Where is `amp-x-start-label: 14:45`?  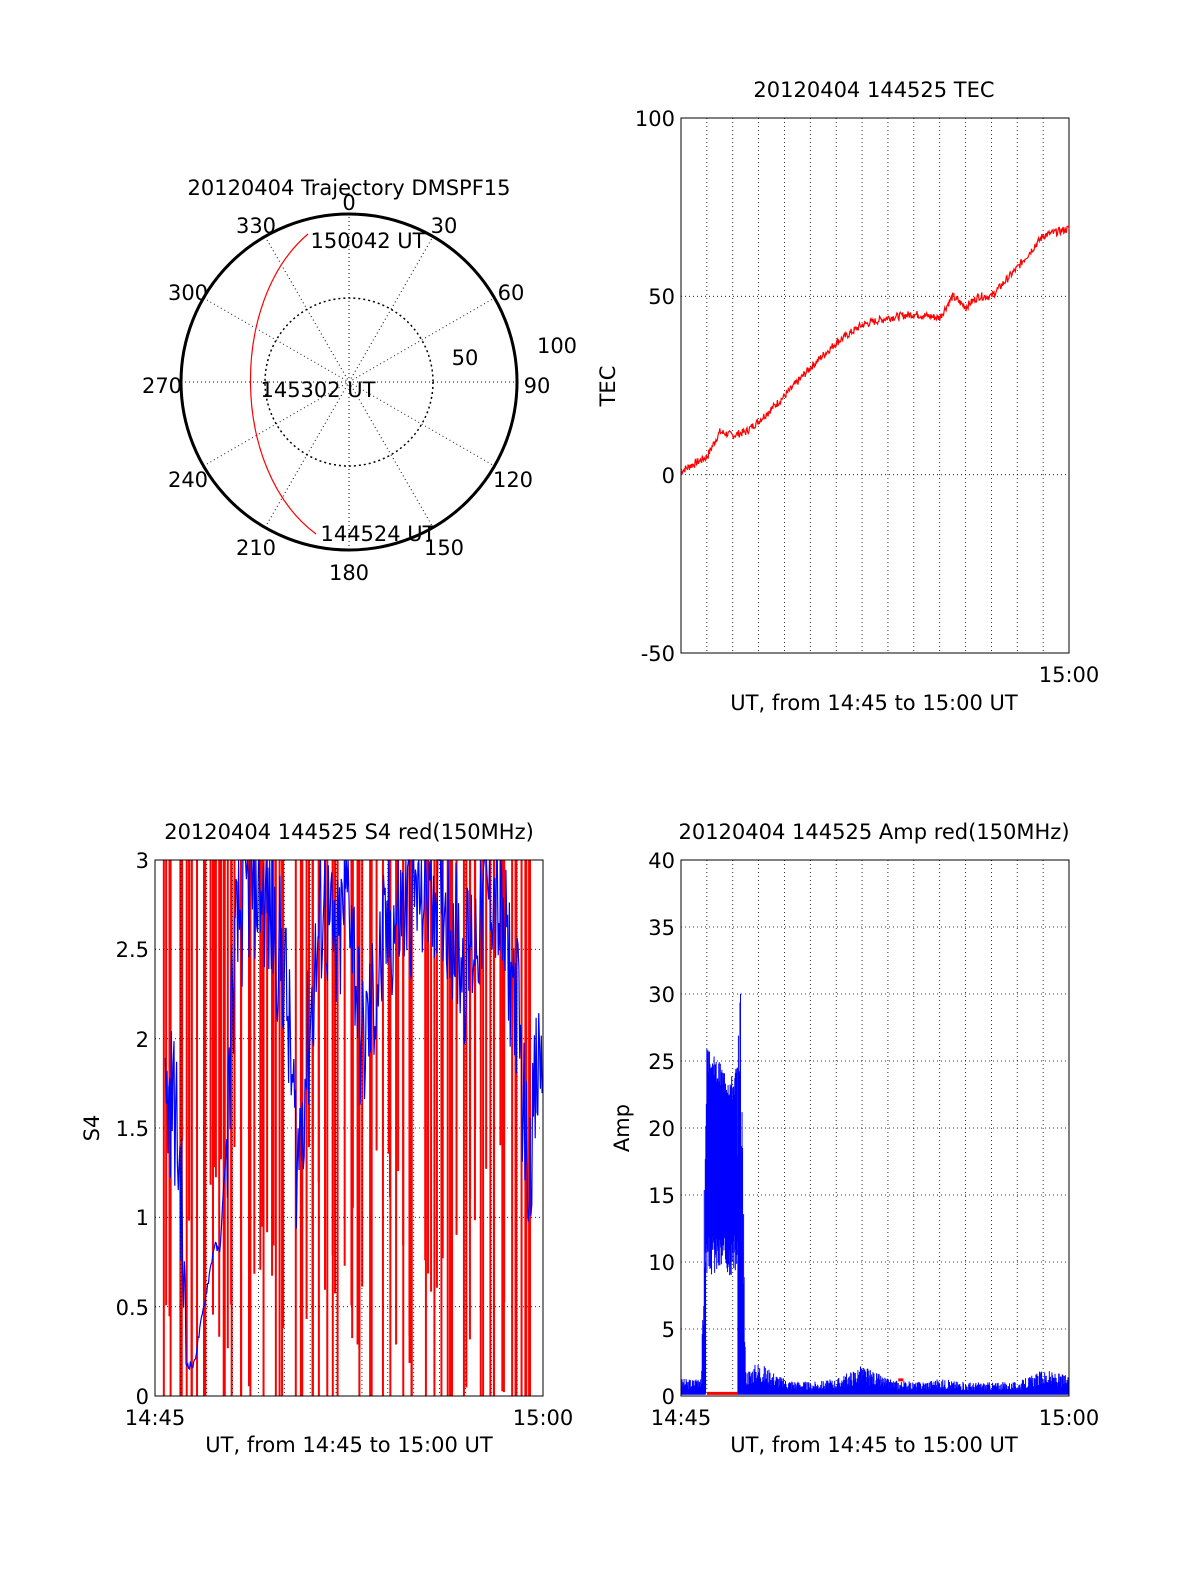 amp-x-start-label: 14:45 is located at coordinates (681, 1418).